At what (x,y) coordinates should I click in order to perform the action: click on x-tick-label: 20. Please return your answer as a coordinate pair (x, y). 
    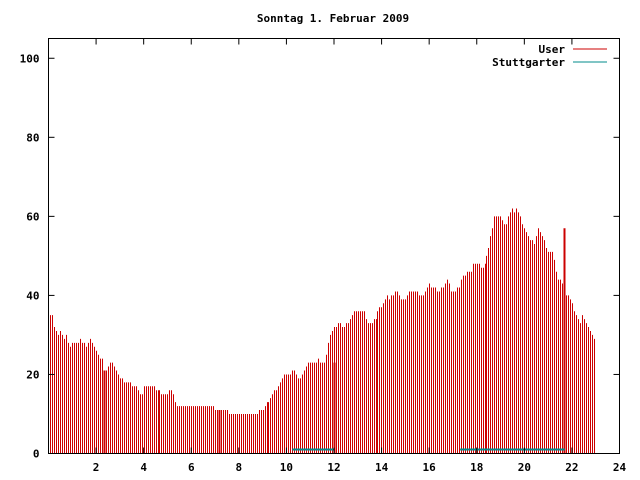
    Looking at the image, I should click on (524, 467).